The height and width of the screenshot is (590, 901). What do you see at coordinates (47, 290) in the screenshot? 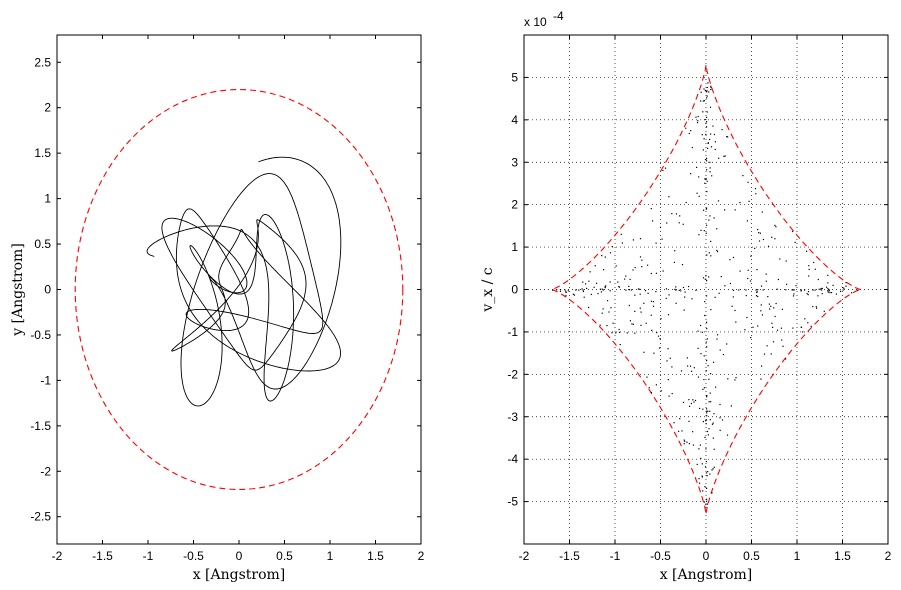
I see `y-tick-label: 0` at bounding box center [47, 290].